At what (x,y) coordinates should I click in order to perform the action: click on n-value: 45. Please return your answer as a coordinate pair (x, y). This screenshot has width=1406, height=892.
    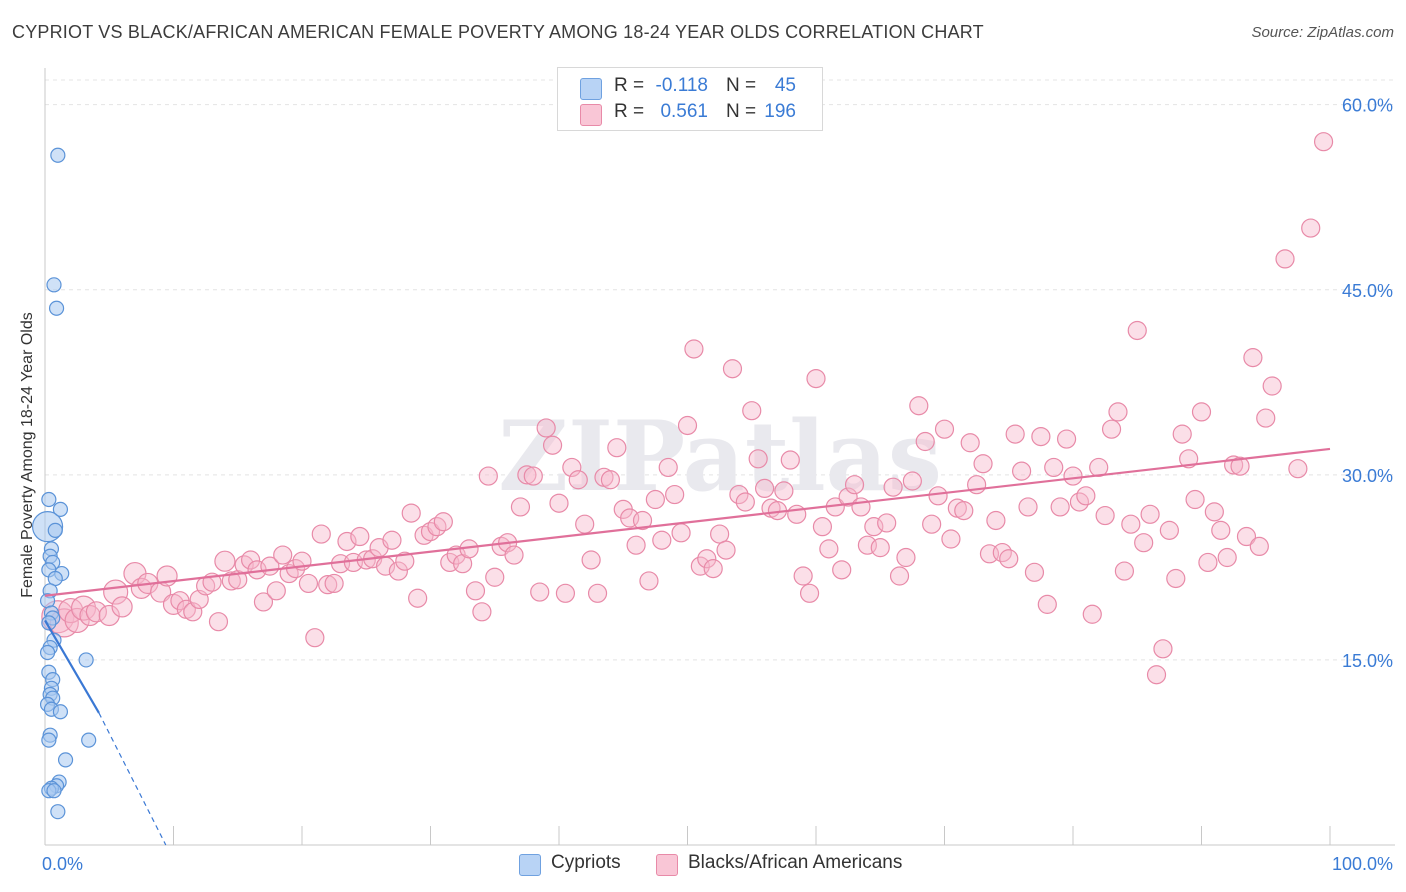
    Looking at the image, I should click on (785, 85).